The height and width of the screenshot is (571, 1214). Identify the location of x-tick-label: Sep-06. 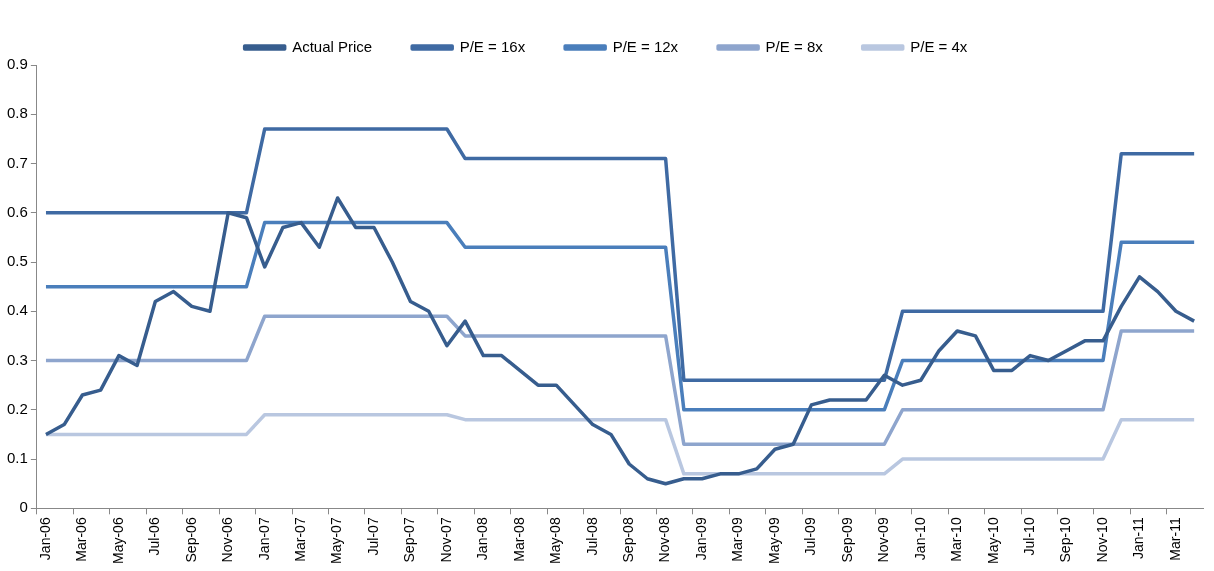
(190, 540).